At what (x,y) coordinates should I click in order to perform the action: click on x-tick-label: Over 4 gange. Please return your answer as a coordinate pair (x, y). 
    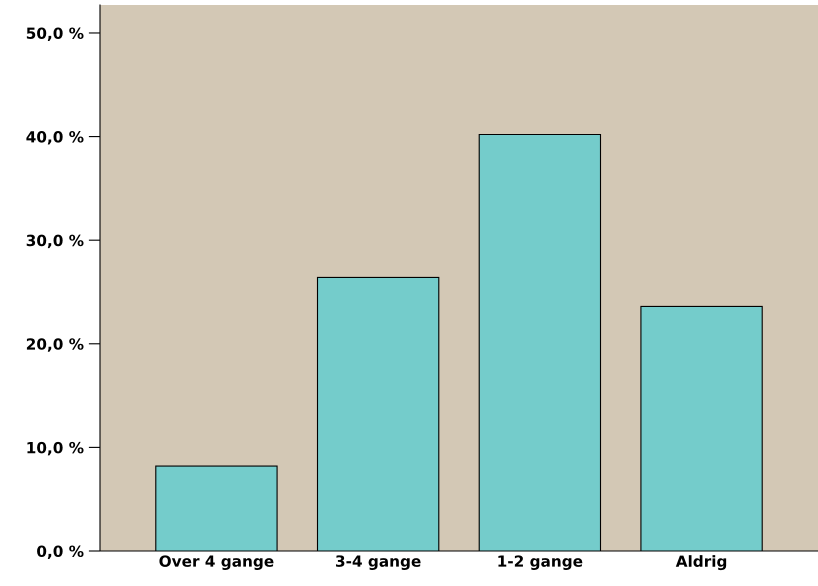
    Looking at the image, I should click on (216, 562).